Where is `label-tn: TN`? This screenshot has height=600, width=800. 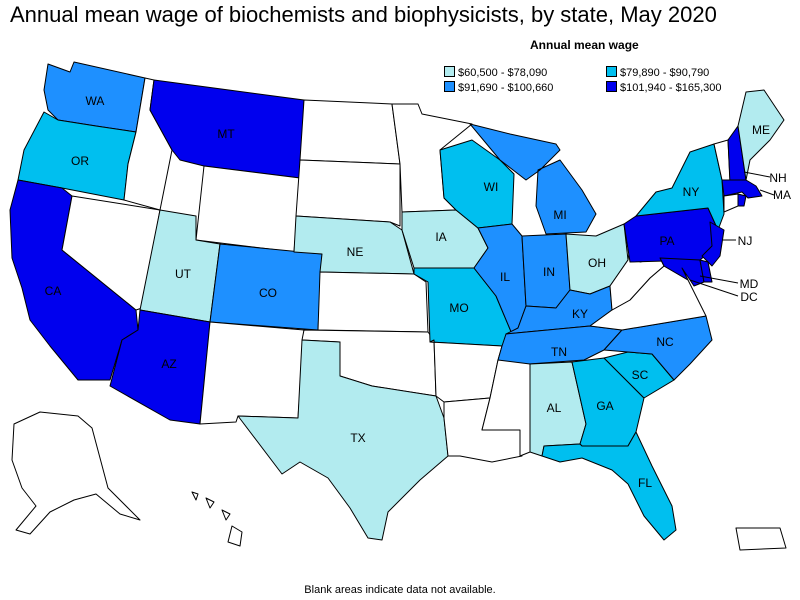
label-tn: TN is located at coordinates (559, 352).